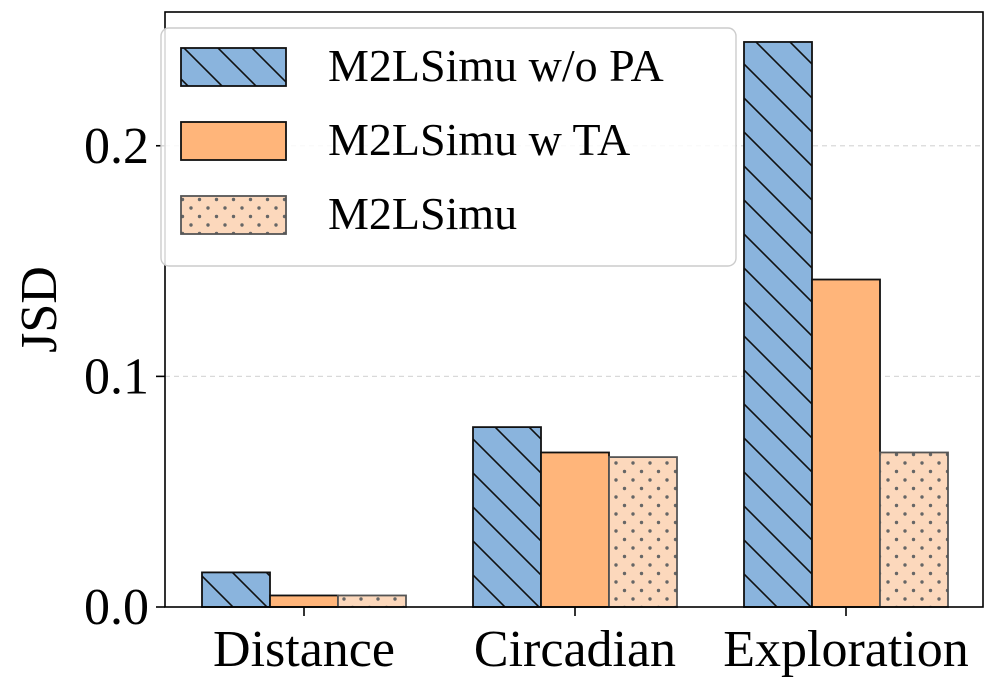  What do you see at coordinates (496, 65) in the screenshot?
I see `legend-label: M2LSimu w/o PA` at bounding box center [496, 65].